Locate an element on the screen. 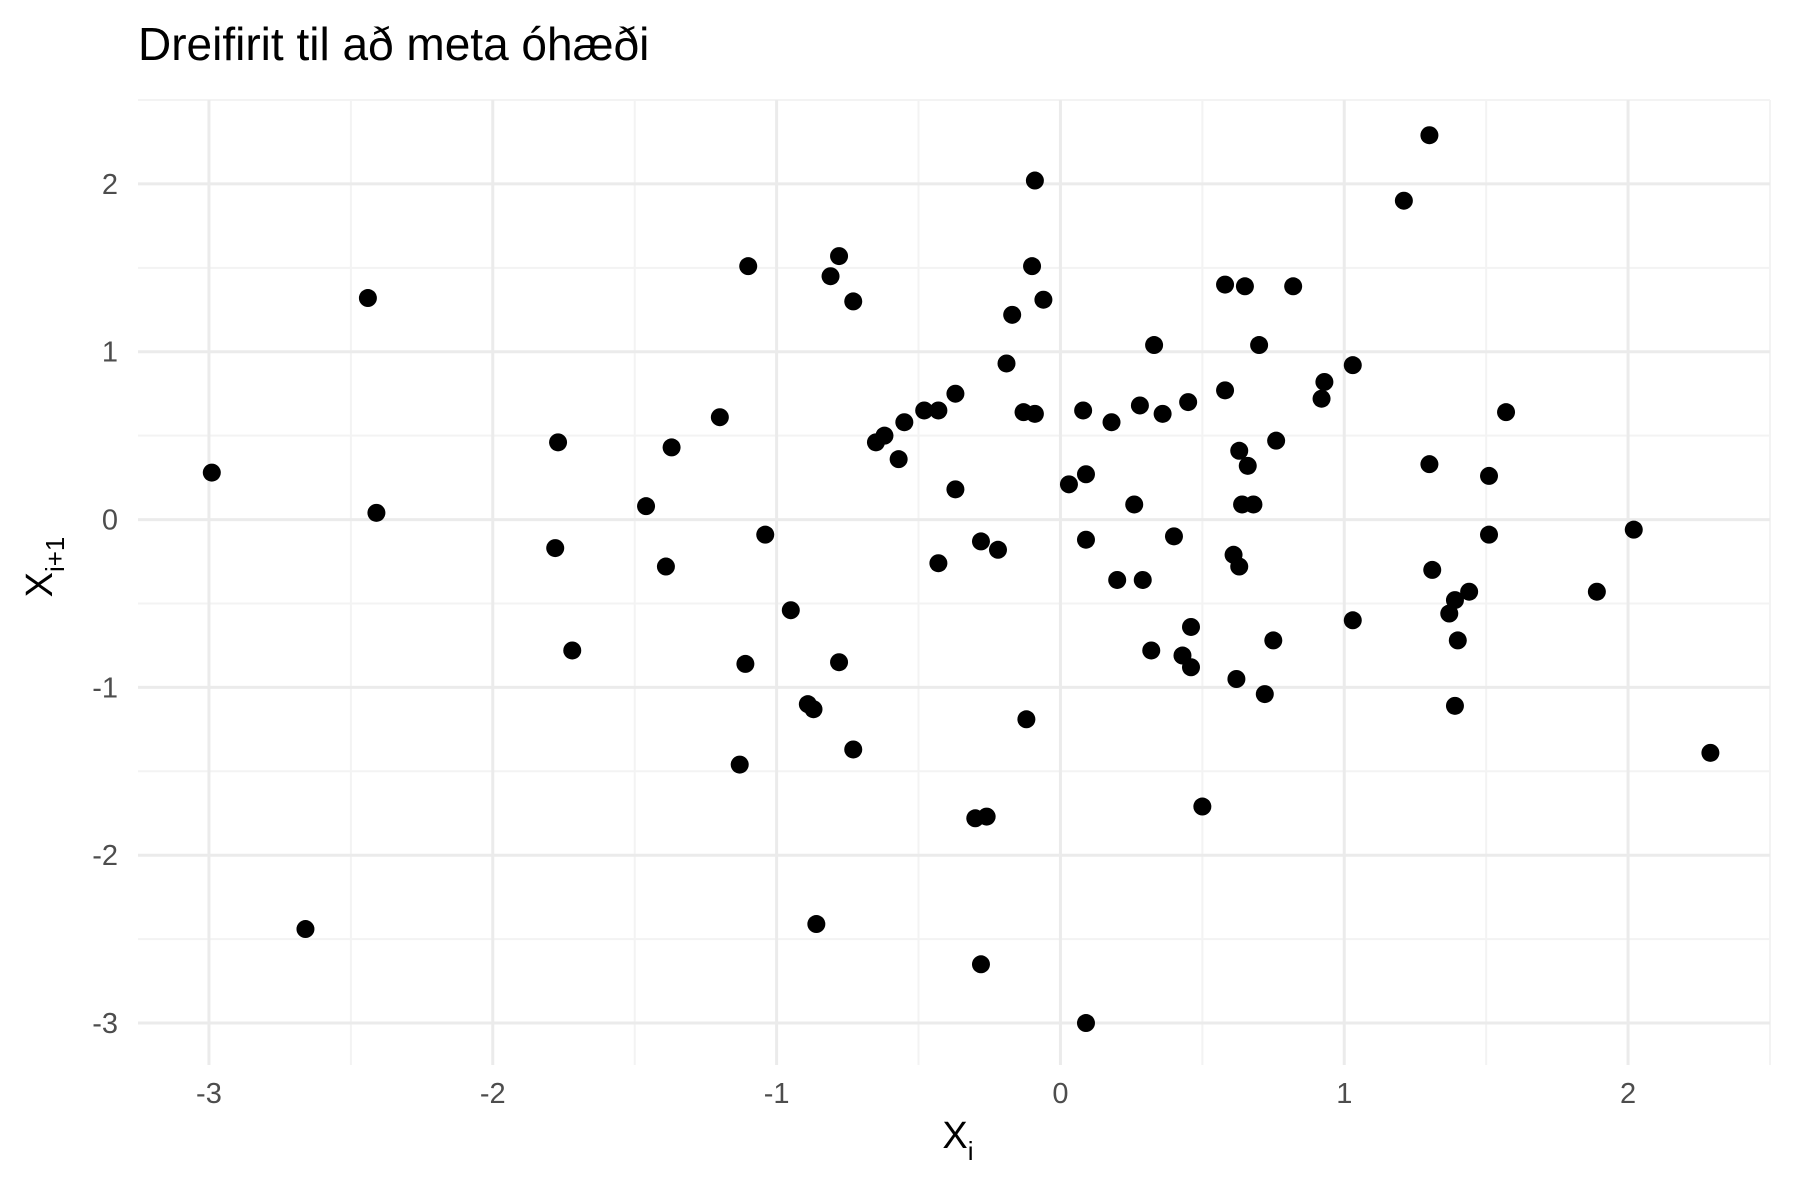 Image resolution: width=1800 pixels, height=1200 pixels. x-axis-title: Xi is located at coordinates (957, 1140).